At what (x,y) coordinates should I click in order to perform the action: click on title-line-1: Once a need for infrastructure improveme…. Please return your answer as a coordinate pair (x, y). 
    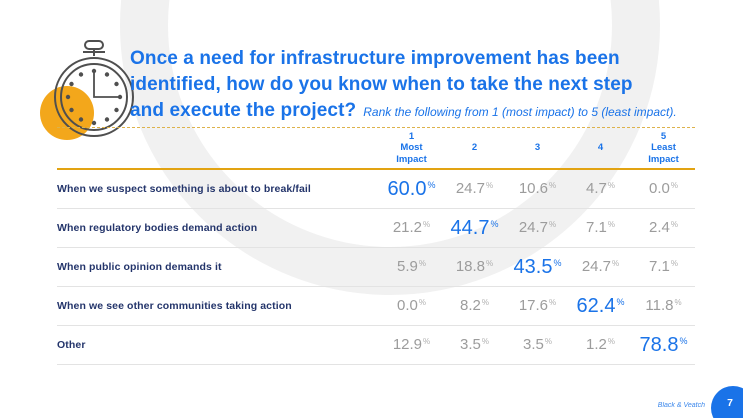
    Looking at the image, I should click on (375, 58).